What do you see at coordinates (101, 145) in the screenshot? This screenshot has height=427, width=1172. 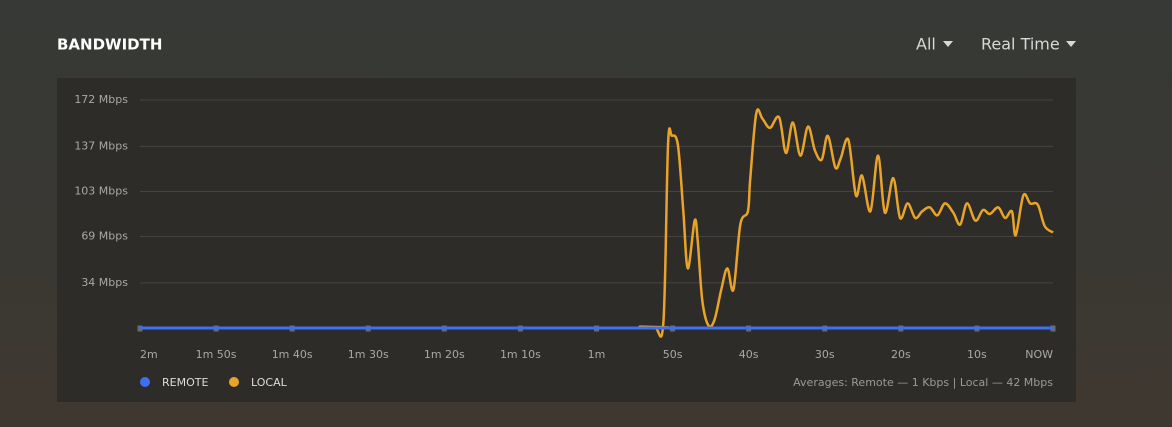 I see `y-tick-label: 137 Mbps` at bounding box center [101, 145].